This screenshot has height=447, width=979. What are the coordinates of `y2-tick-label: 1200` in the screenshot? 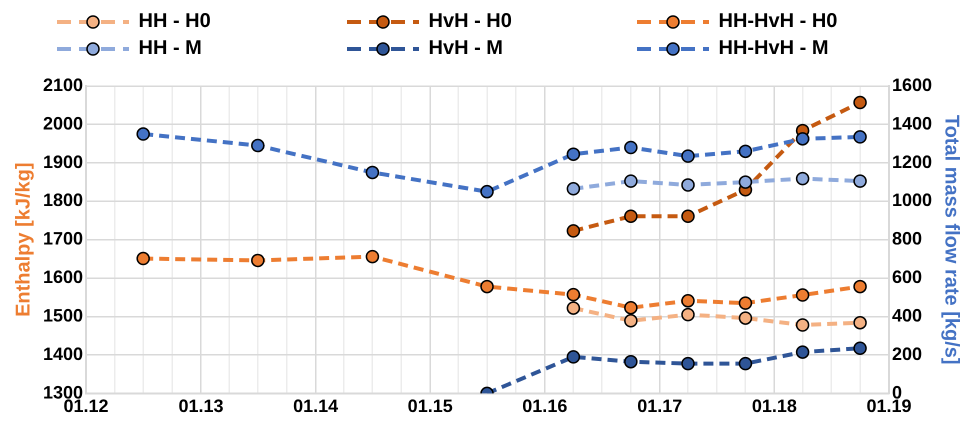 It's located at (912, 162).